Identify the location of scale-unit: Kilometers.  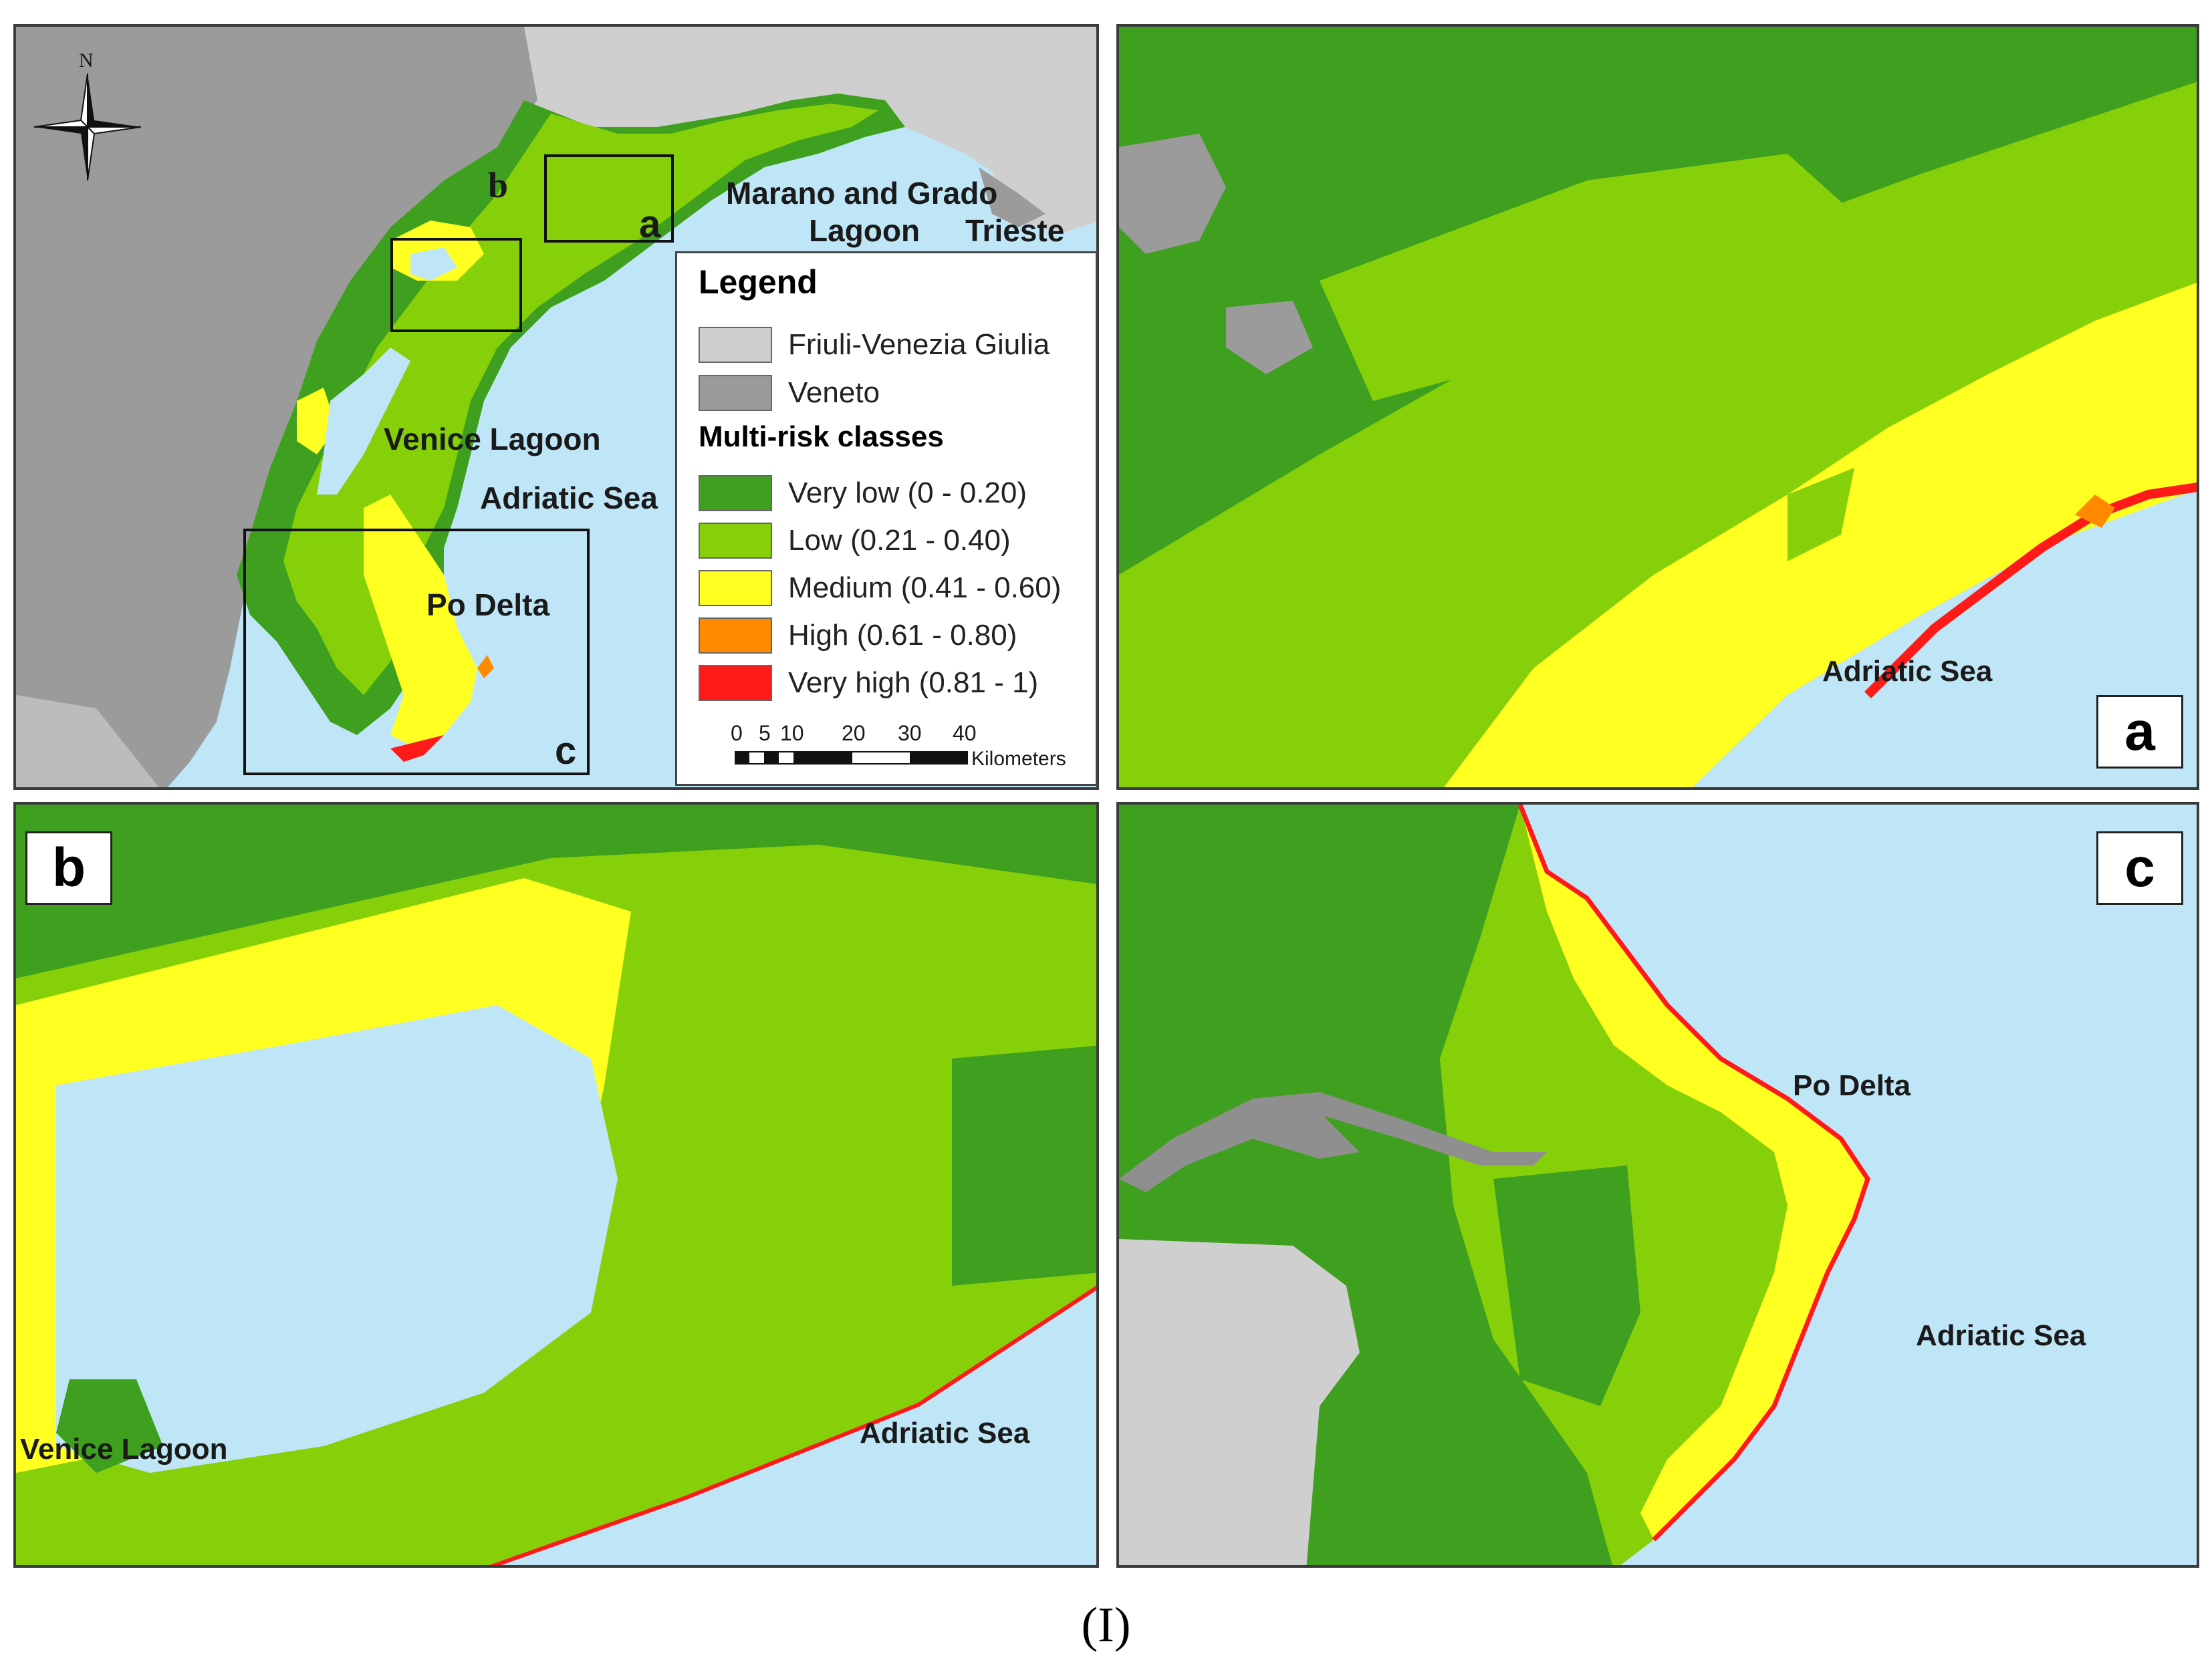
(1018, 759).